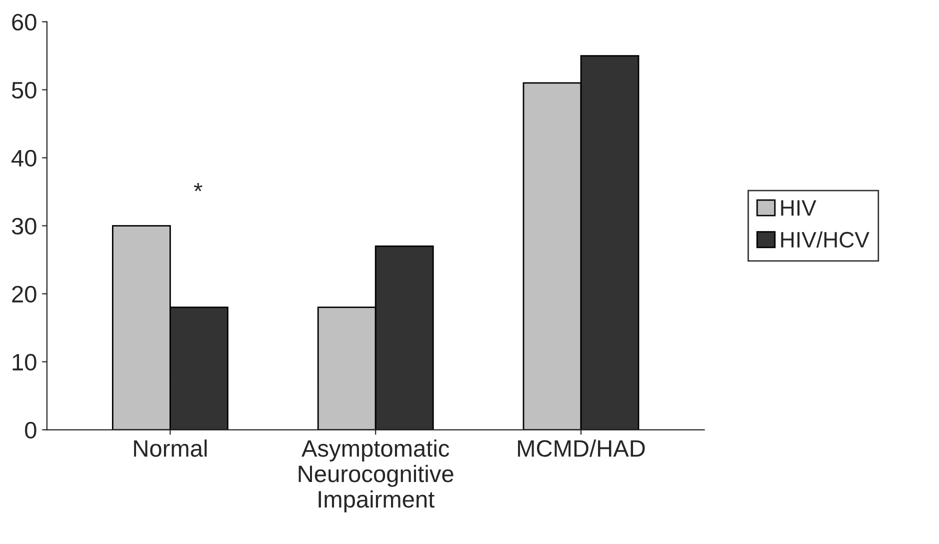 The width and height of the screenshot is (939, 544). What do you see at coordinates (24, 22) in the screenshot?
I see `y-tick-label: 60` at bounding box center [24, 22].